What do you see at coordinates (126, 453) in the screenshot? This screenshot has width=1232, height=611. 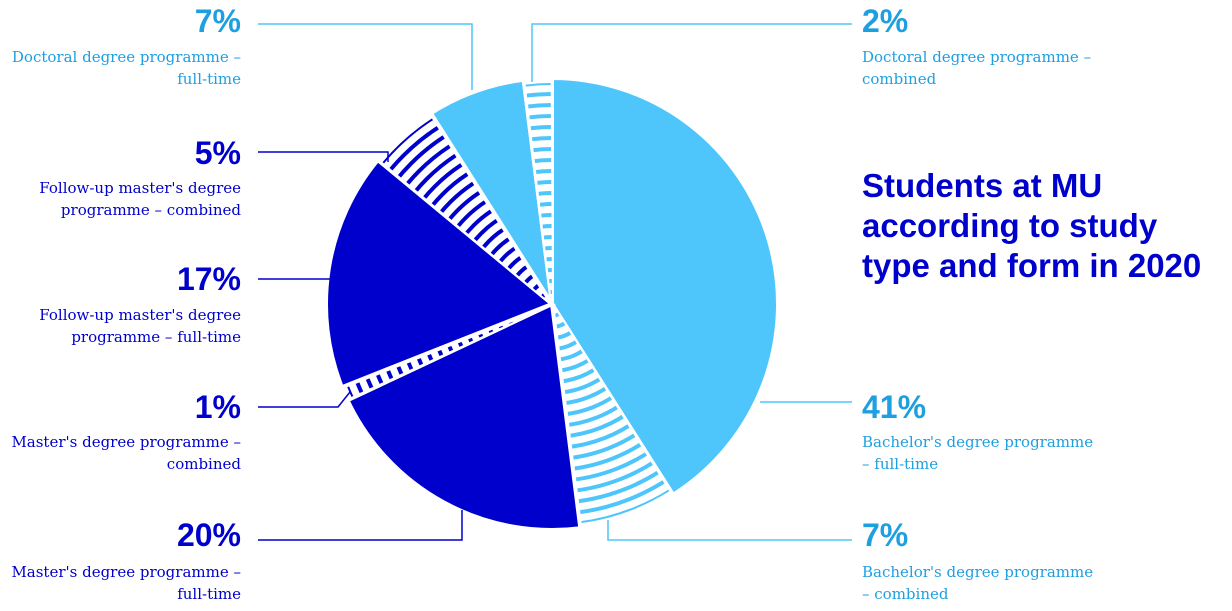 I see `slice-label-master-combined: Master's degree programme – combined` at bounding box center [126, 453].